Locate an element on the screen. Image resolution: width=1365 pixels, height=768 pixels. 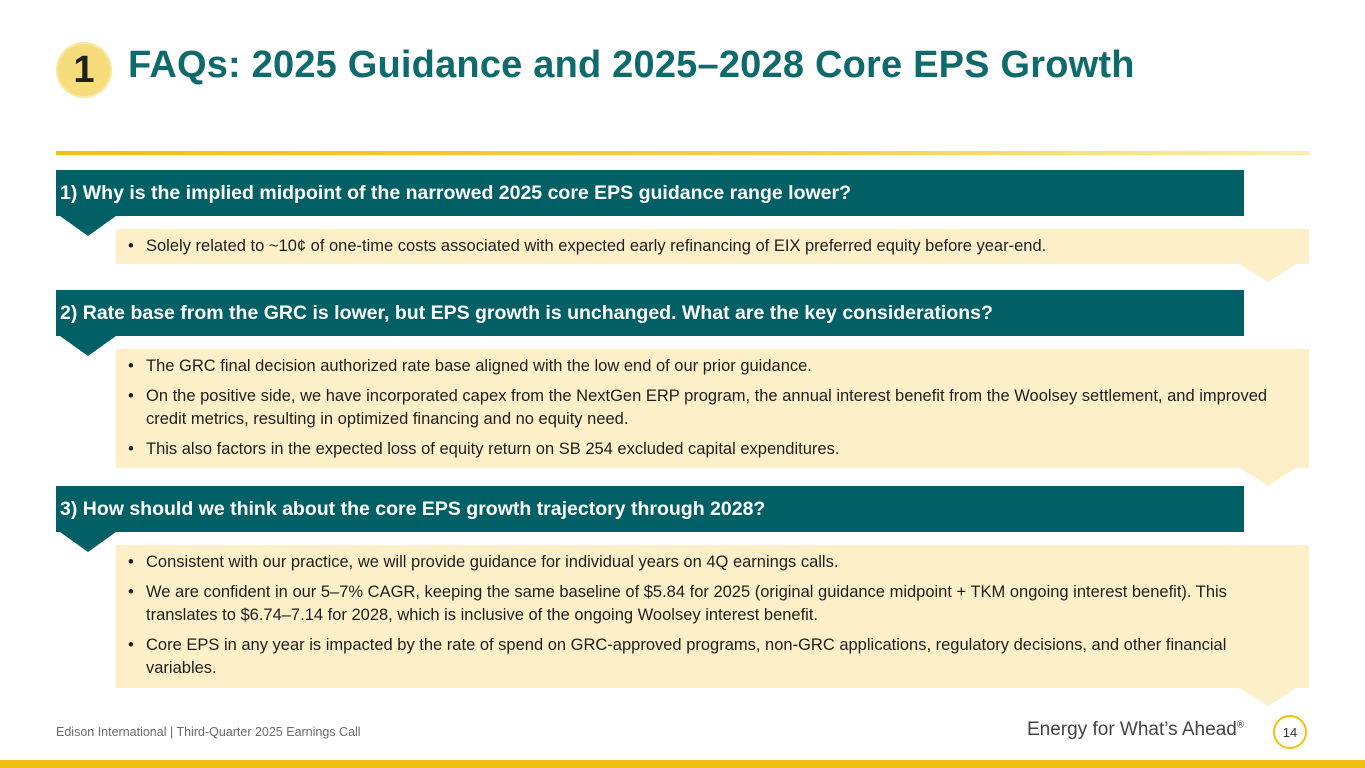
section-number-badge: 1 is located at coordinates (84, 70).